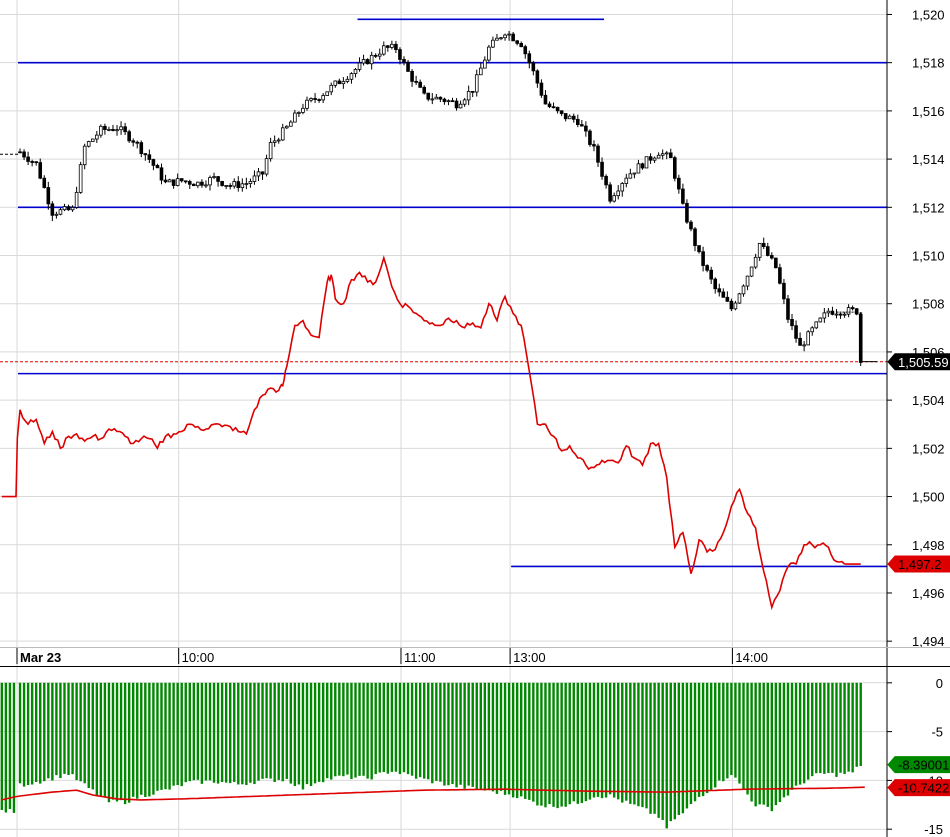 Image resolution: width=950 pixels, height=837 pixels. I want to click on price-tick-label: 1,504, so click(928, 400).